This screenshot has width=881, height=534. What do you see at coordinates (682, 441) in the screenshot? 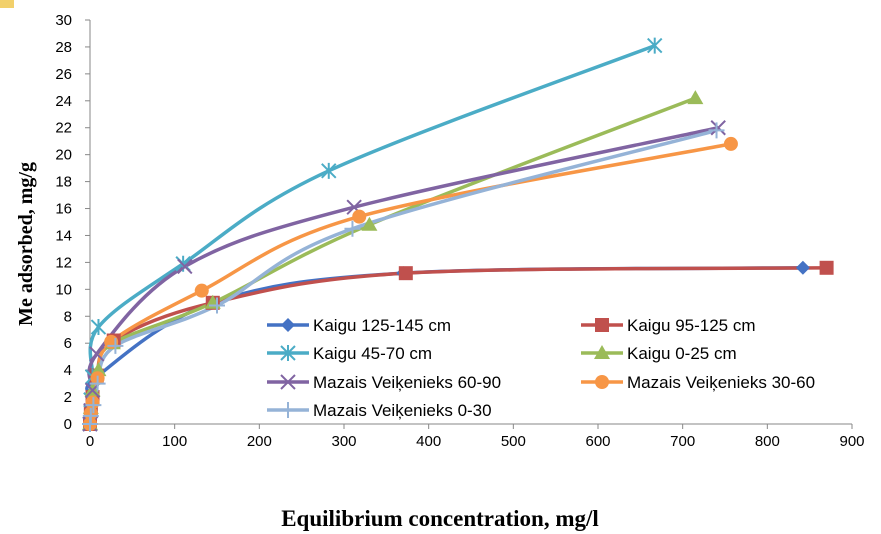
I see `x-tick-label: 700` at bounding box center [682, 441].